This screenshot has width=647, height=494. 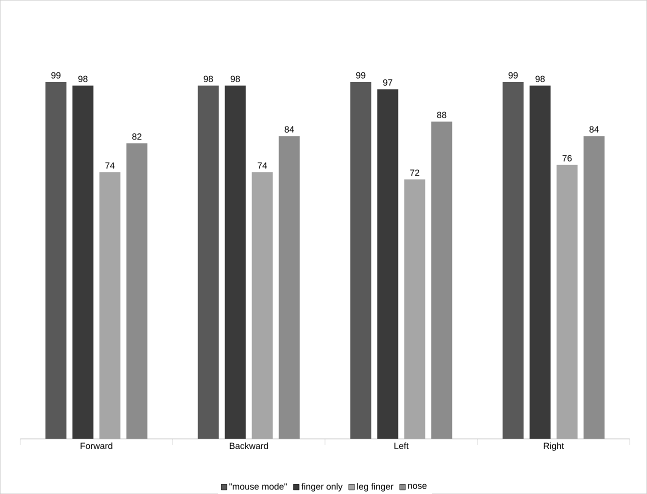 What do you see at coordinates (554, 446) in the screenshot?
I see `x-tick-label: Right` at bounding box center [554, 446].